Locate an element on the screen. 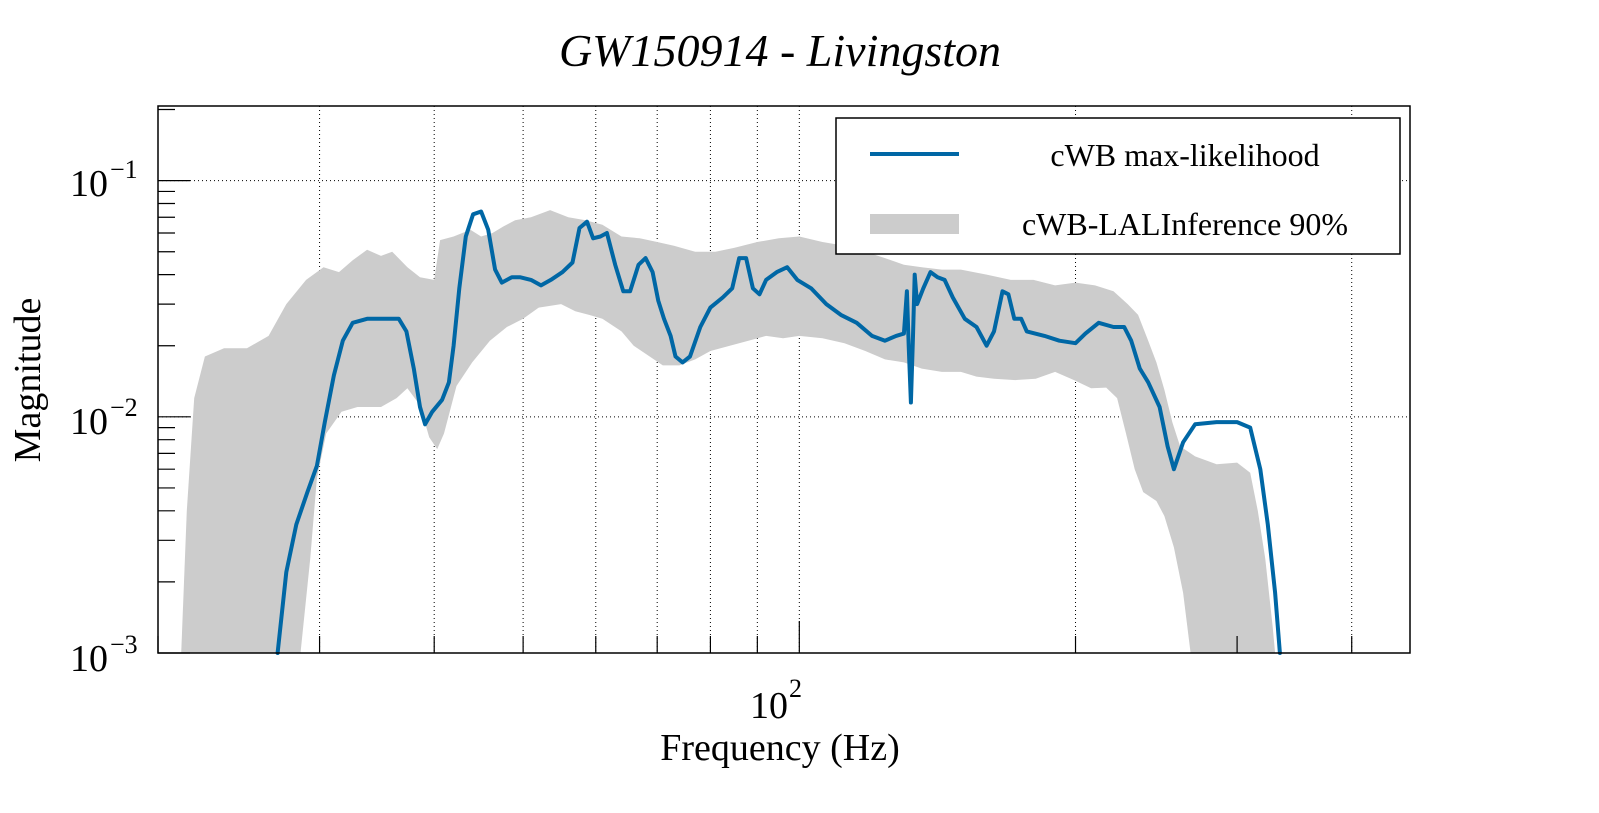 This screenshot has height=813, width=1599. y-tick-label-2-exp: −3 is located at coordinates (124, 644).